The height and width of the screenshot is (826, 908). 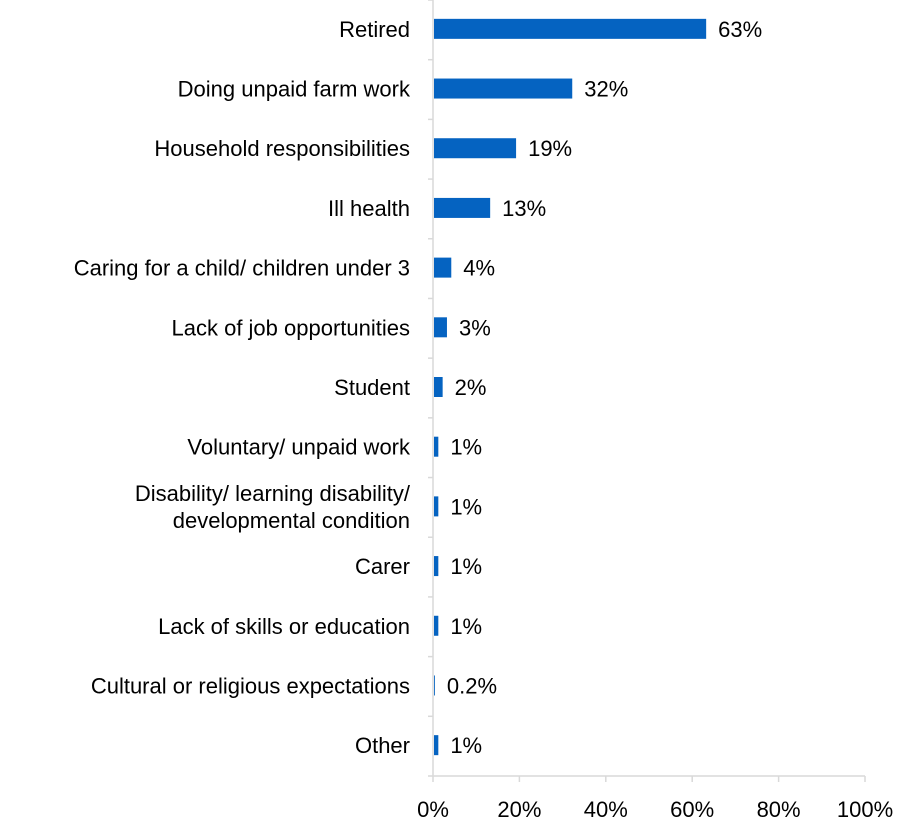 I want to click on x-tick-label: 20%, so click(x=519, y=809).